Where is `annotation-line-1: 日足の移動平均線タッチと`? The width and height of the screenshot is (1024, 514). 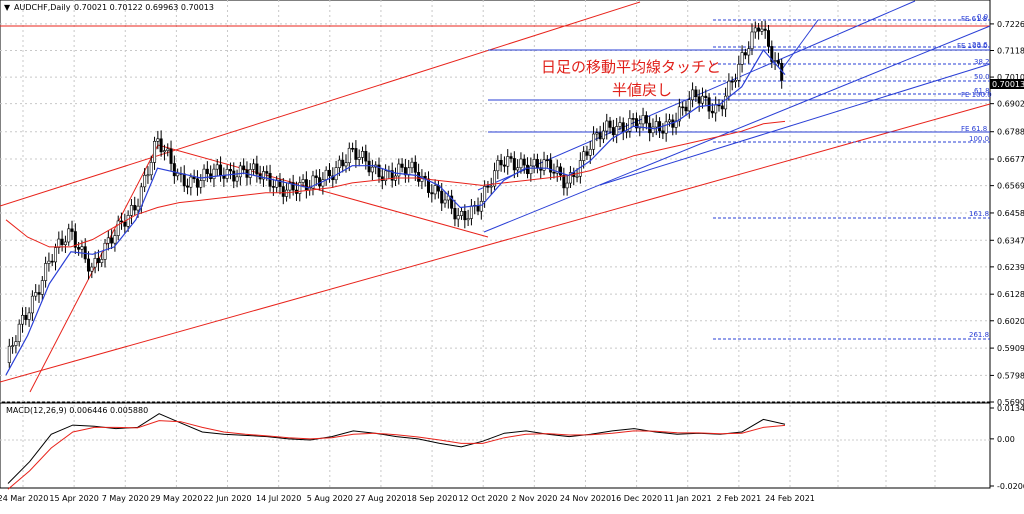
annotation-line-1: 日足の移動平均線タッチと is located at coordinates (631, 67).